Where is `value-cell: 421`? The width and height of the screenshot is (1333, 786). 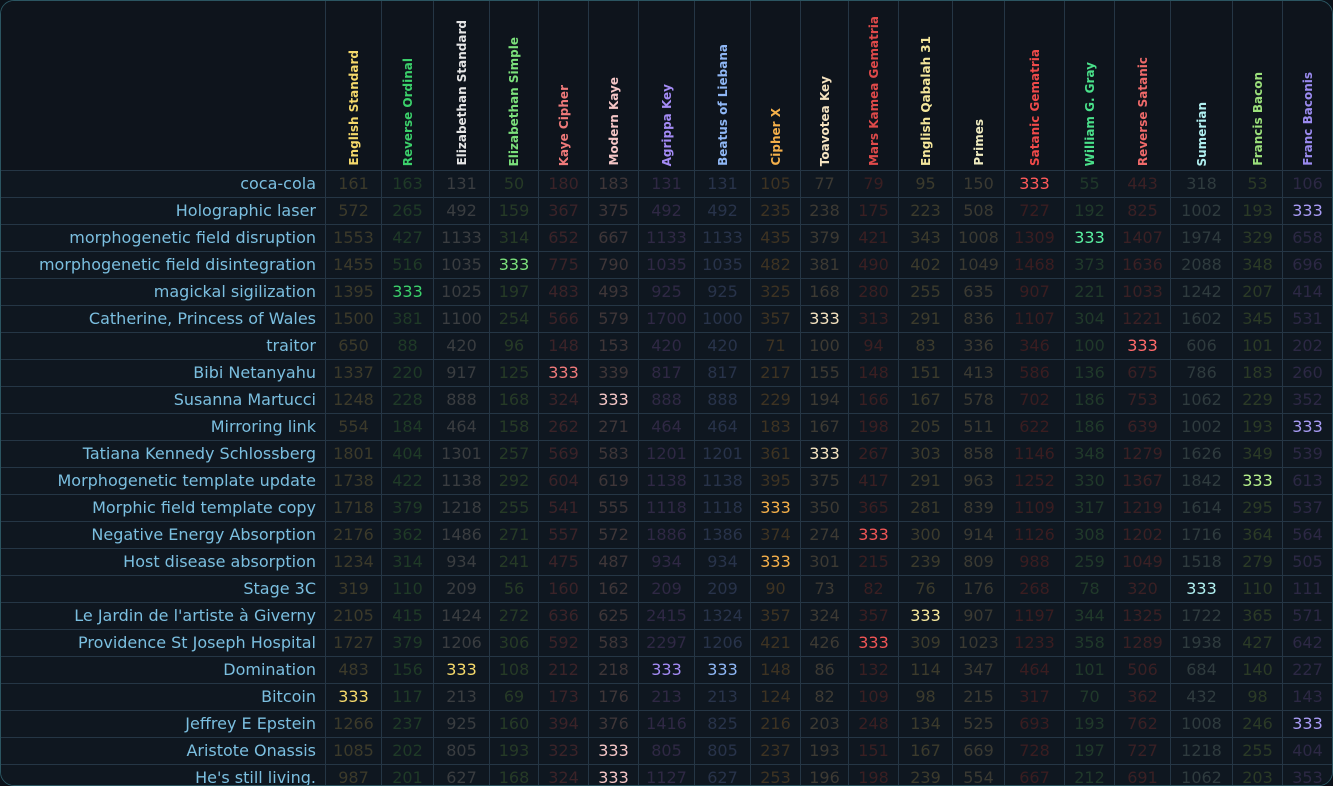 value-cell: 421 is located at coordinates (873, 238).